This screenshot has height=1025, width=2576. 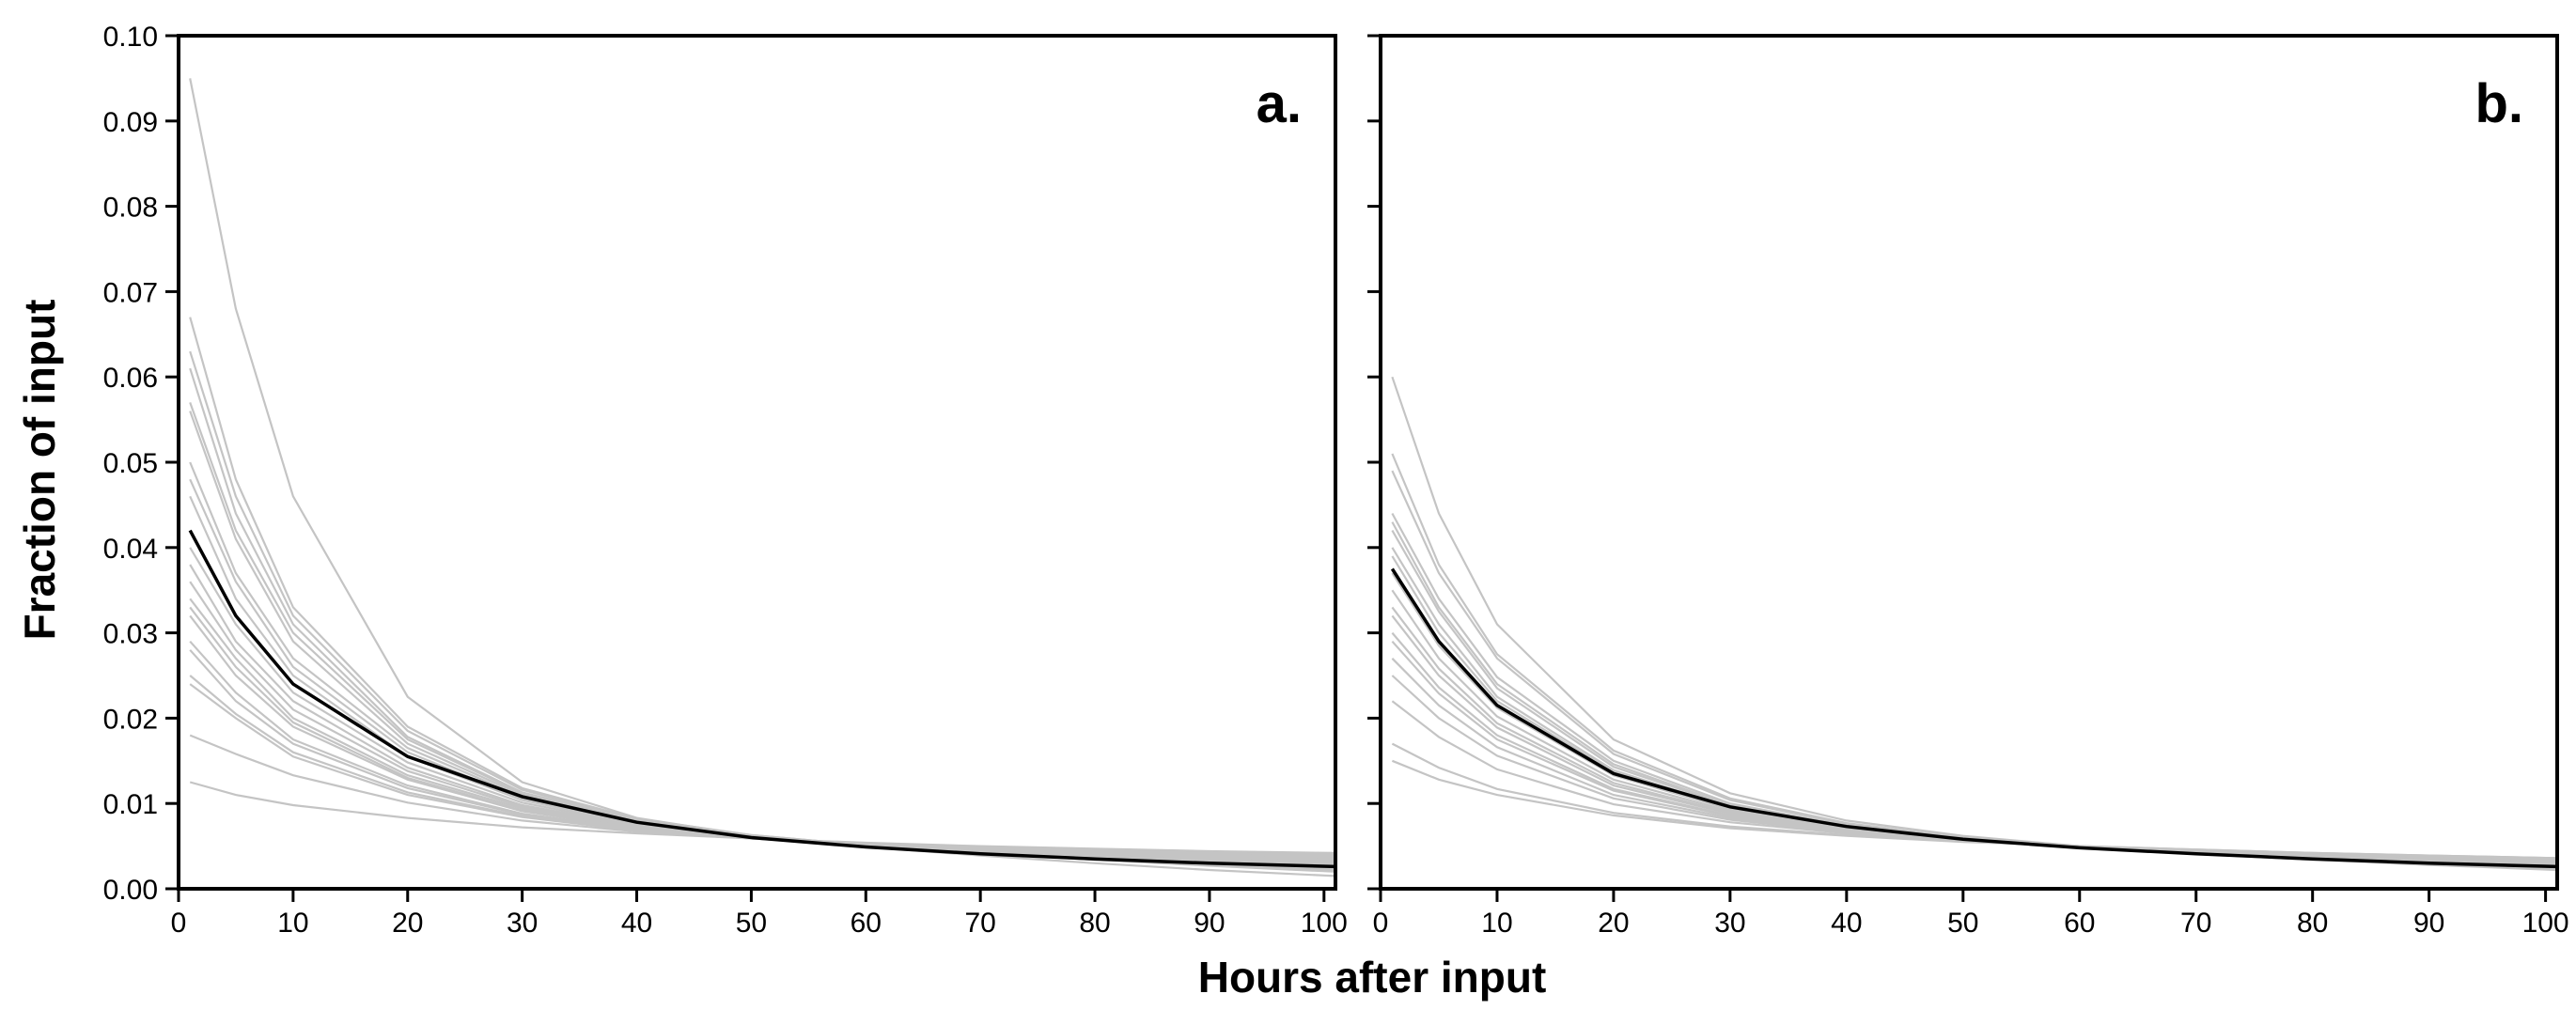 What do you see at coordinates (1497, 923) in the screenshot?
I see `x-tick-label-b-10: 10` at bounding box center [1497, 923].